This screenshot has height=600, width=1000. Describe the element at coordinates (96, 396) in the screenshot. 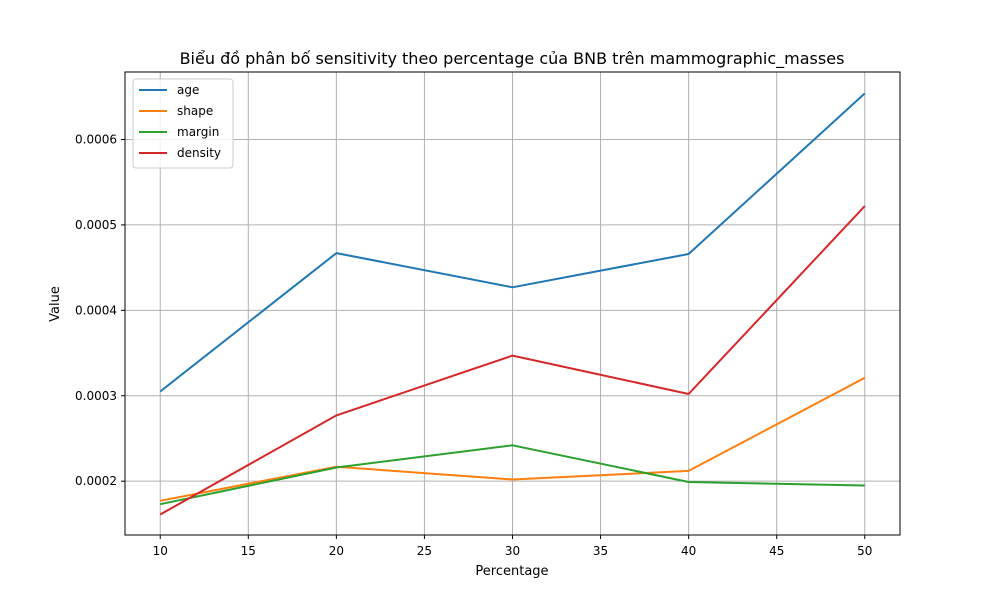

I see `y-tick-label: 0.0003` at that location.